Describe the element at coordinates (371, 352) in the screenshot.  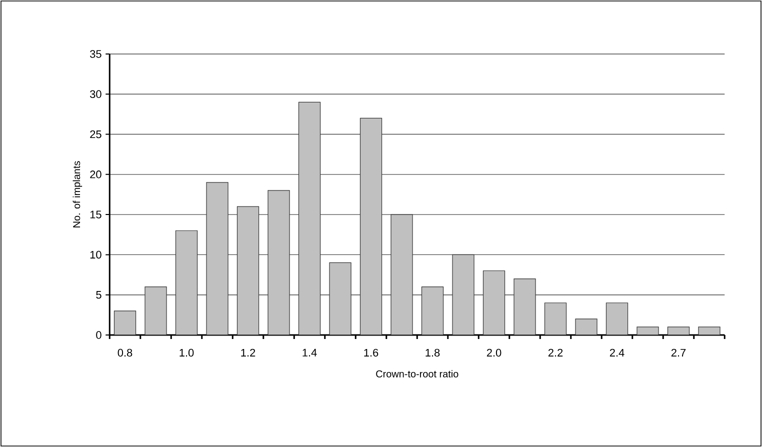
I see `x-tick-label: 1.6` at that location.